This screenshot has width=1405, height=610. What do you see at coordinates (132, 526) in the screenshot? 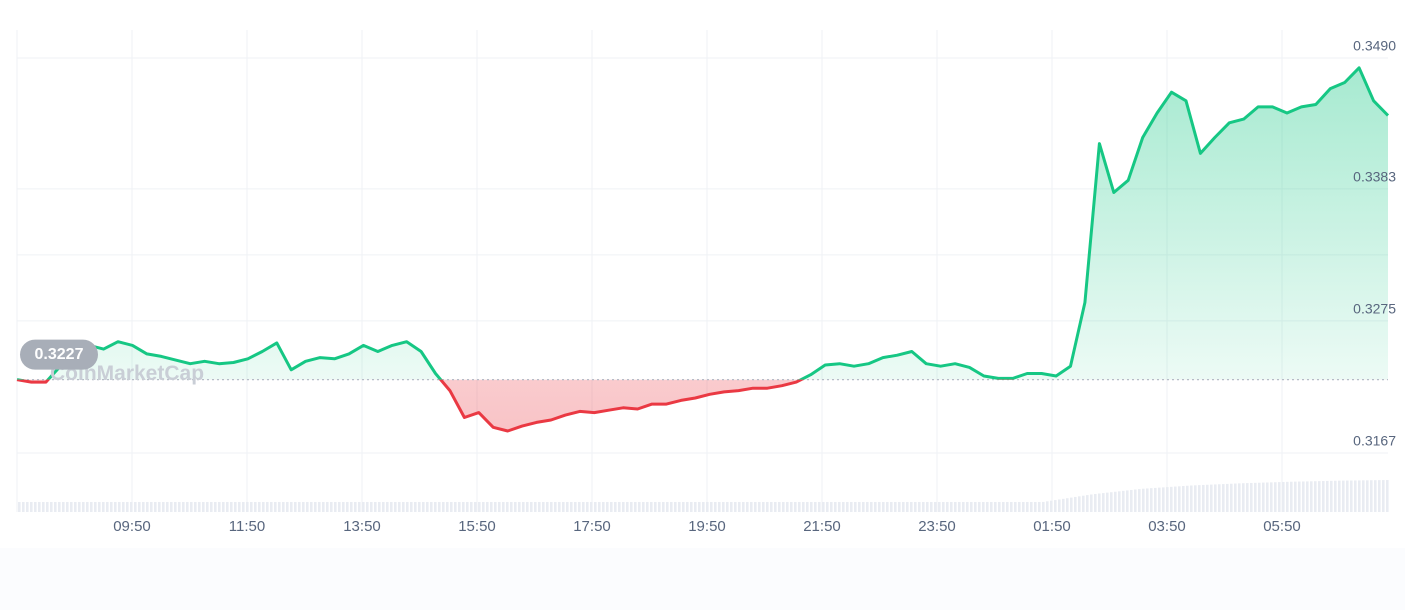
I see `x-tick-label: 09:50` at bounding box center [132, 526].